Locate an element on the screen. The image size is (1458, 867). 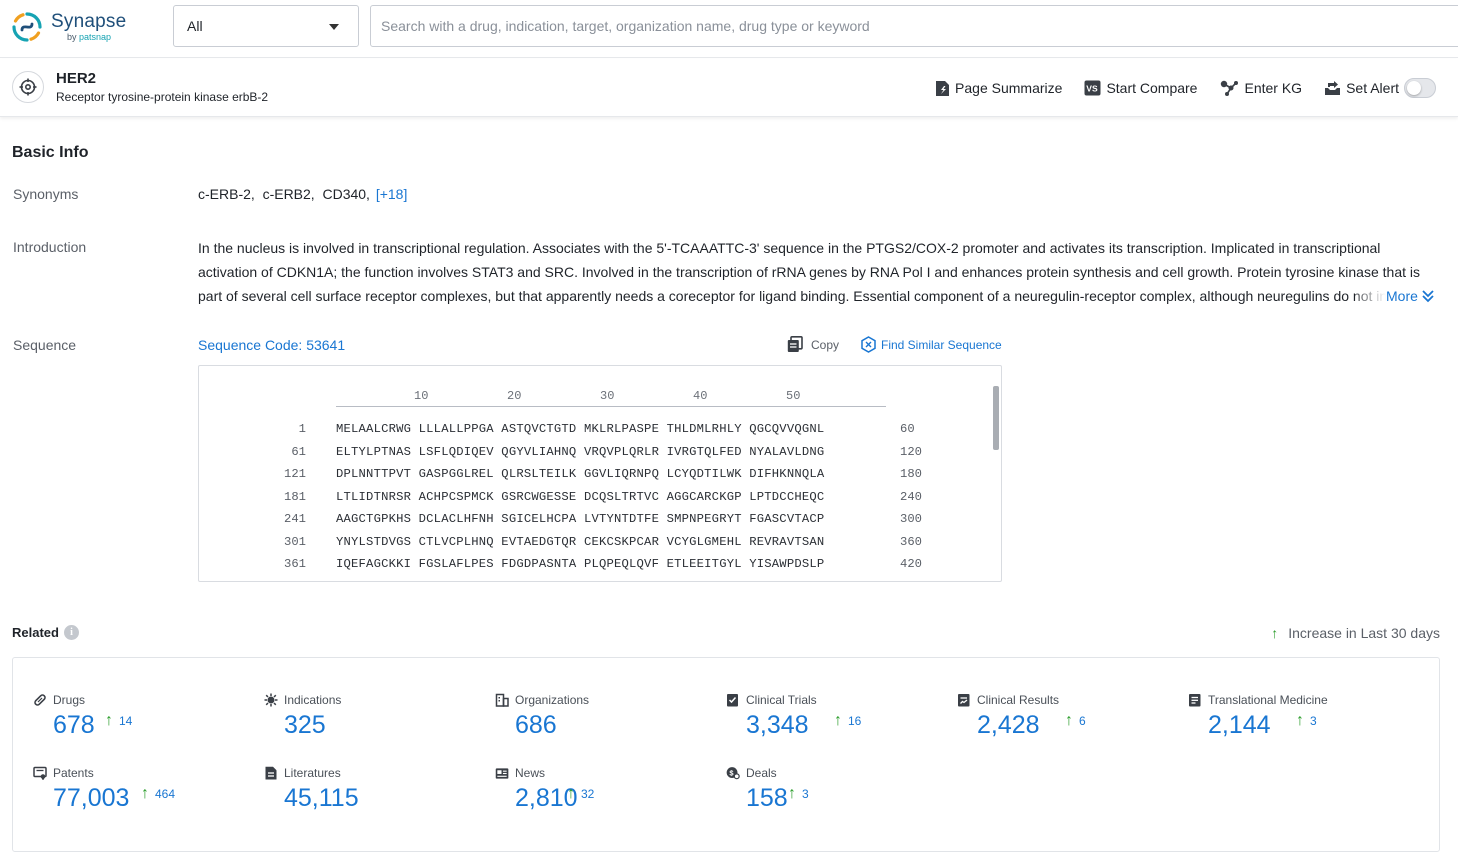
stat-drugs: Drugs 678 ↑14 is located at coordinates (143, 721).